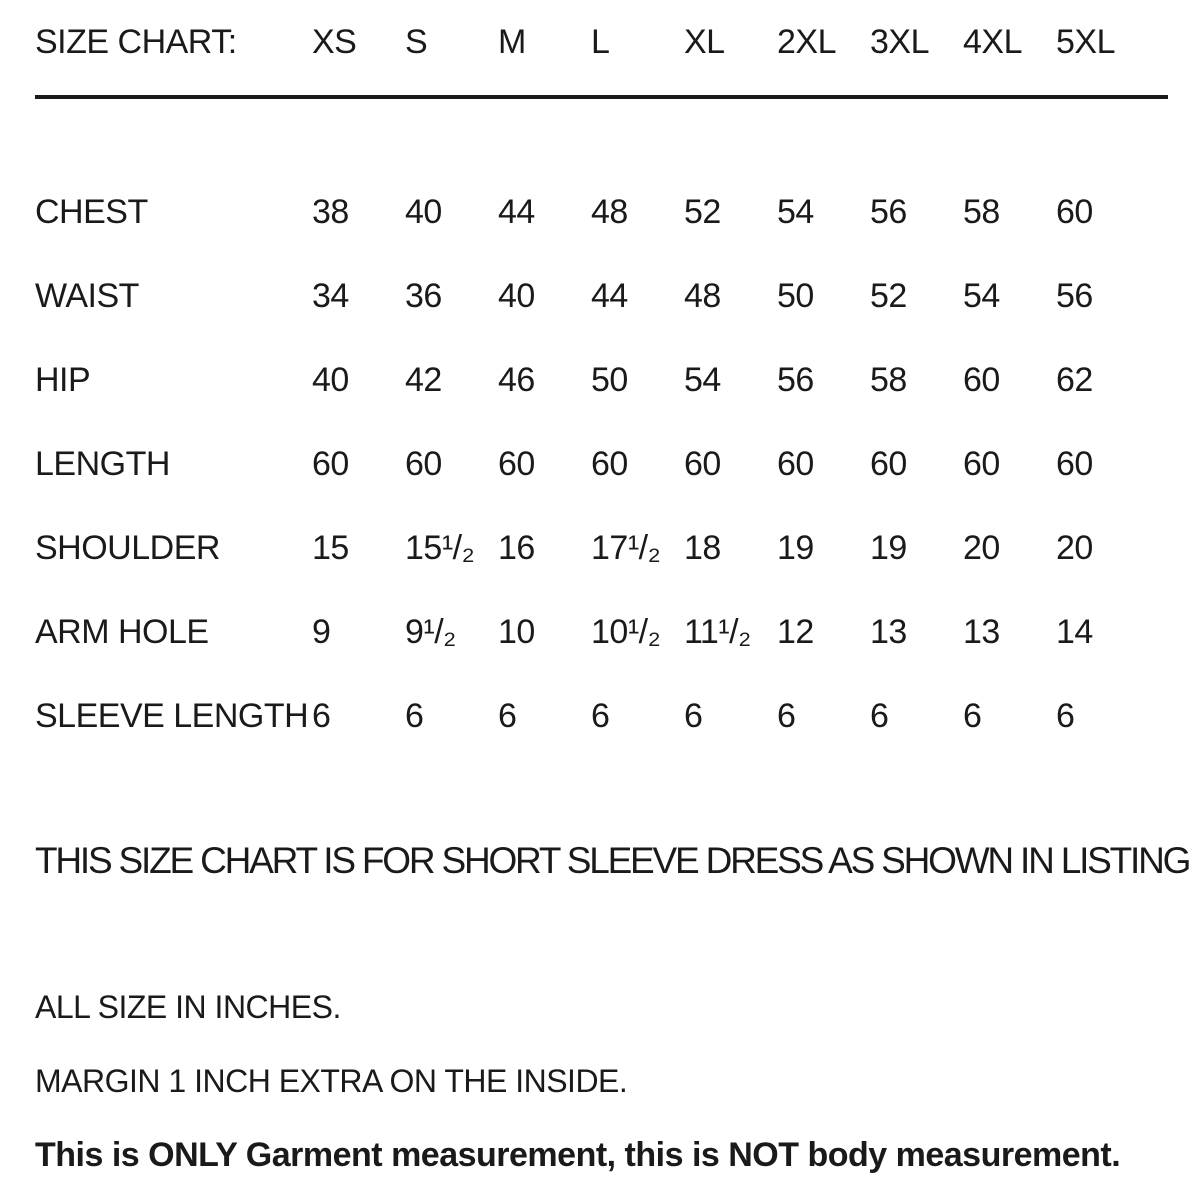 Image resolution: width=1200 pixels, height=1180 pixels. I want to click on row-label: ARM HOLE, so click(122, 631).